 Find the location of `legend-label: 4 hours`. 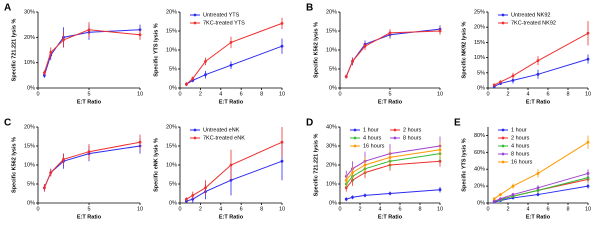

legend-label: 4 hours is located at coordinates (372, 138).